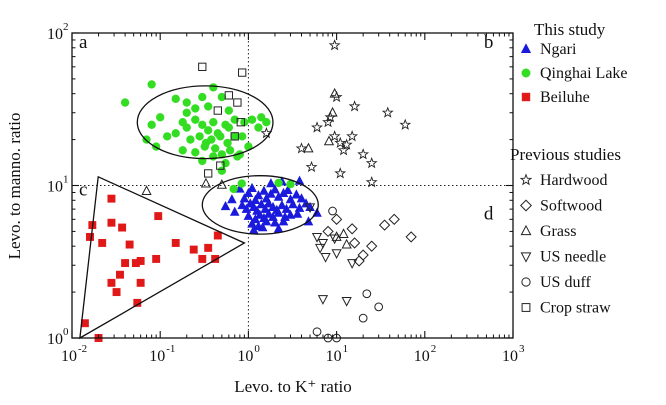 This screenshot has height=405, width=666. What do you see at coordinates (83, 189) in the screenshot?
I see `quadrant-label-c: c` at bounding box center [83, 189].